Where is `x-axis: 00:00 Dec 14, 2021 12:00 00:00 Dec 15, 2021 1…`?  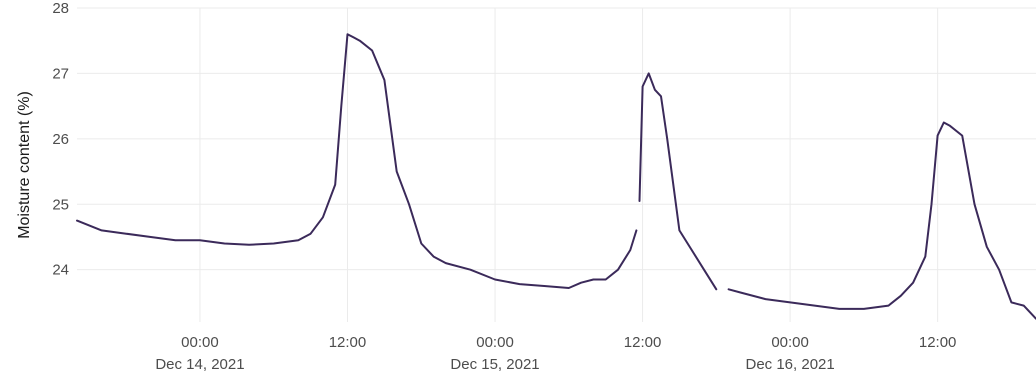 x-axis: 00:00 Dec 14, 2021 12:00 00:00 Dec 15, 2021 1… is located at coordinates (555, 353).